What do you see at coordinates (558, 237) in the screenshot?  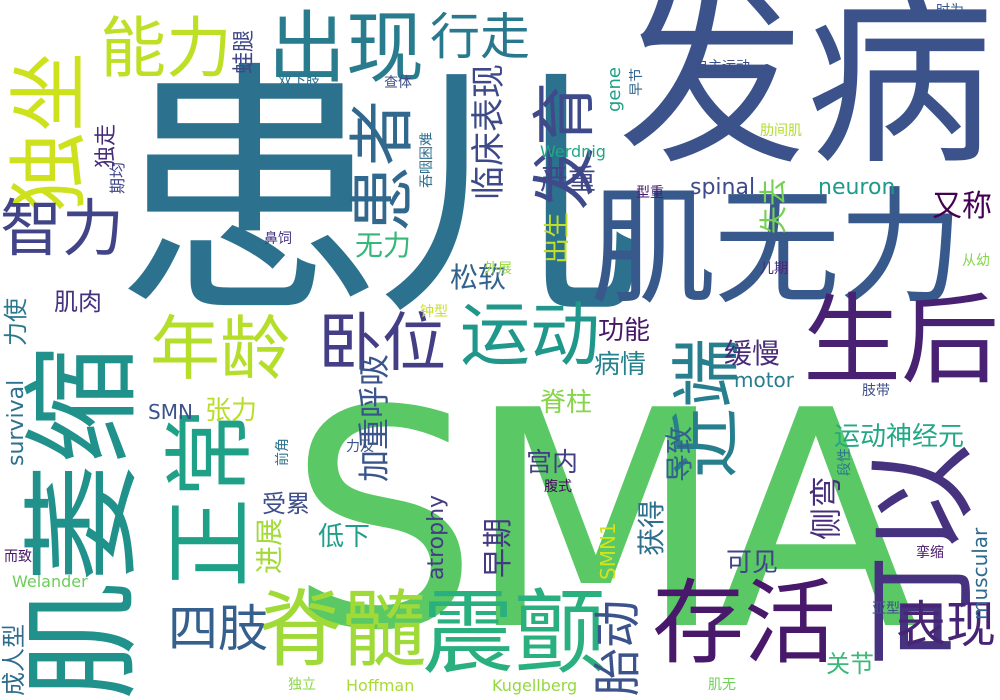 I see `word-chu-sheng: 出生` at bounding box center [558, 237].